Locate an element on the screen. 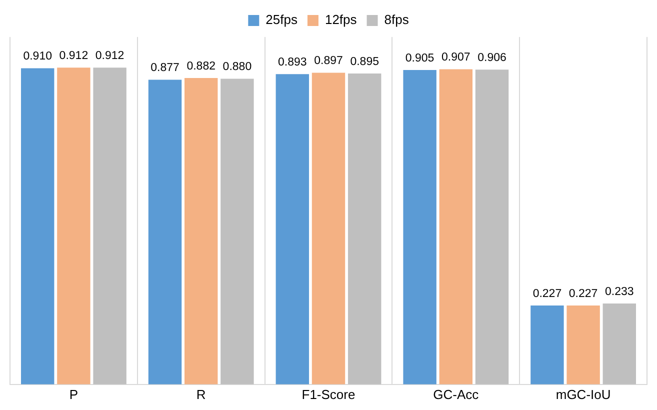 The image size is (657, 410). data-label: 0.895 is located at coordinates (364, 62).